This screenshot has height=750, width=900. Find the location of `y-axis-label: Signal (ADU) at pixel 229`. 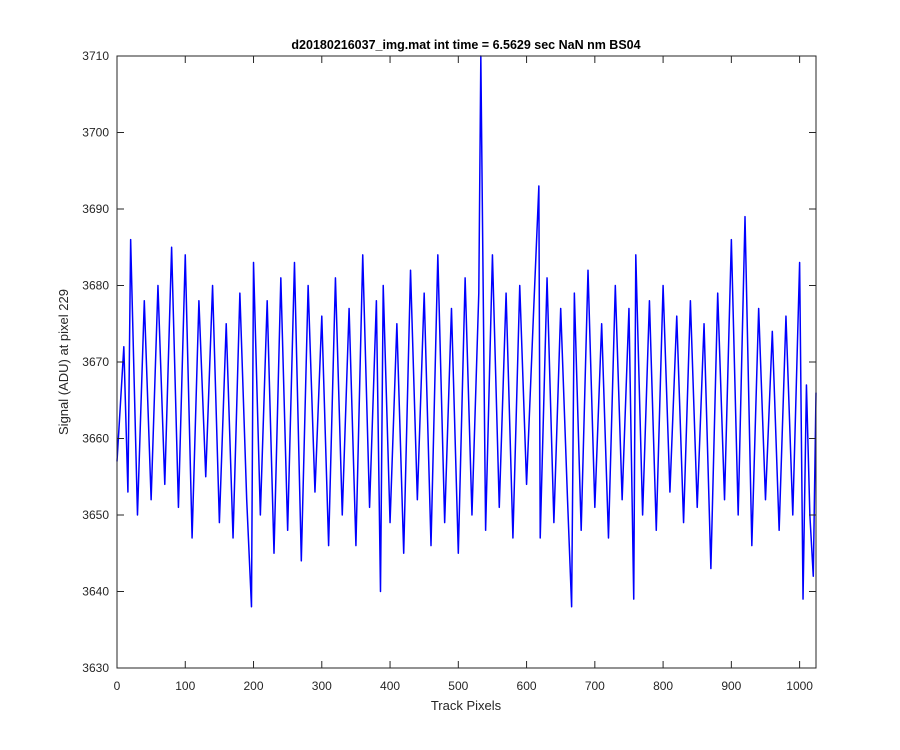

y-axis-label: Signal (ADU) at pixel 229 is located at coordinates (63, 362).